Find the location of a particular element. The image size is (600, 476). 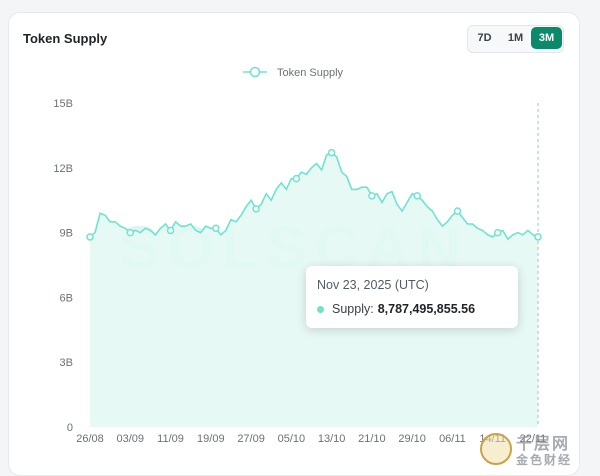

time-range-selector: 7D 1M 3M is located at coordinates (515, 39).